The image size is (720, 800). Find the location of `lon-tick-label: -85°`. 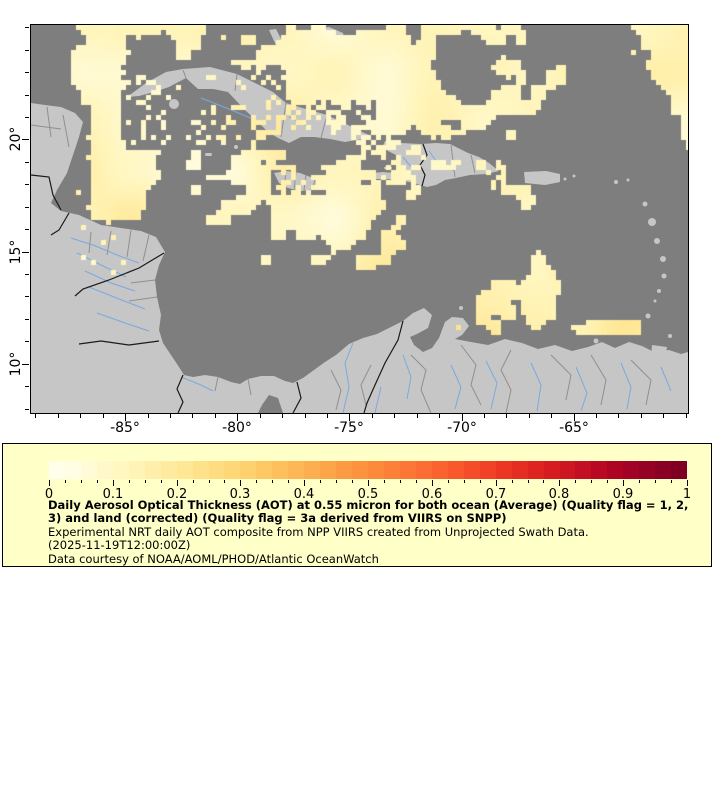

lon-tick-label: -85° is located at coordinates (125, 428).